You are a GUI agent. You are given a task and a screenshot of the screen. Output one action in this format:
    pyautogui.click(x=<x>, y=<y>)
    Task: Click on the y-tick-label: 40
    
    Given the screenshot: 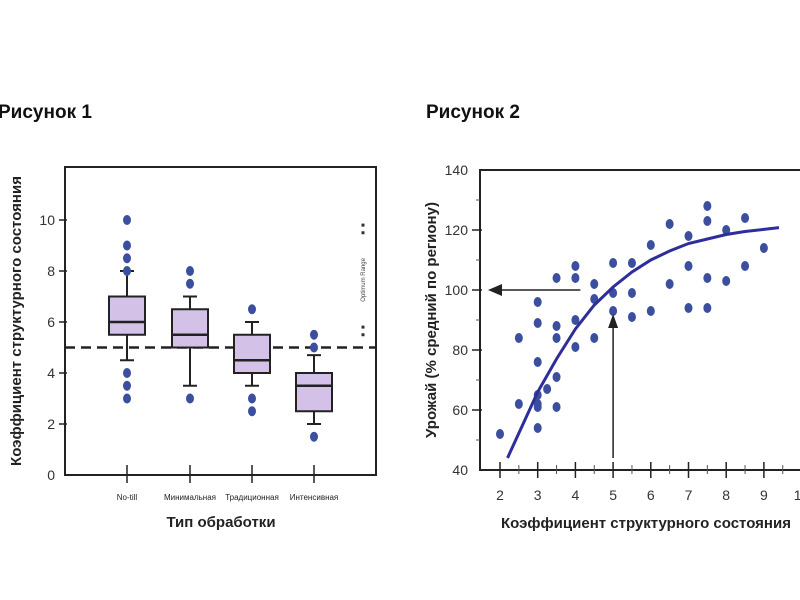 What is the action you would take?
    pyautogui.click(x=460, y=470)
    